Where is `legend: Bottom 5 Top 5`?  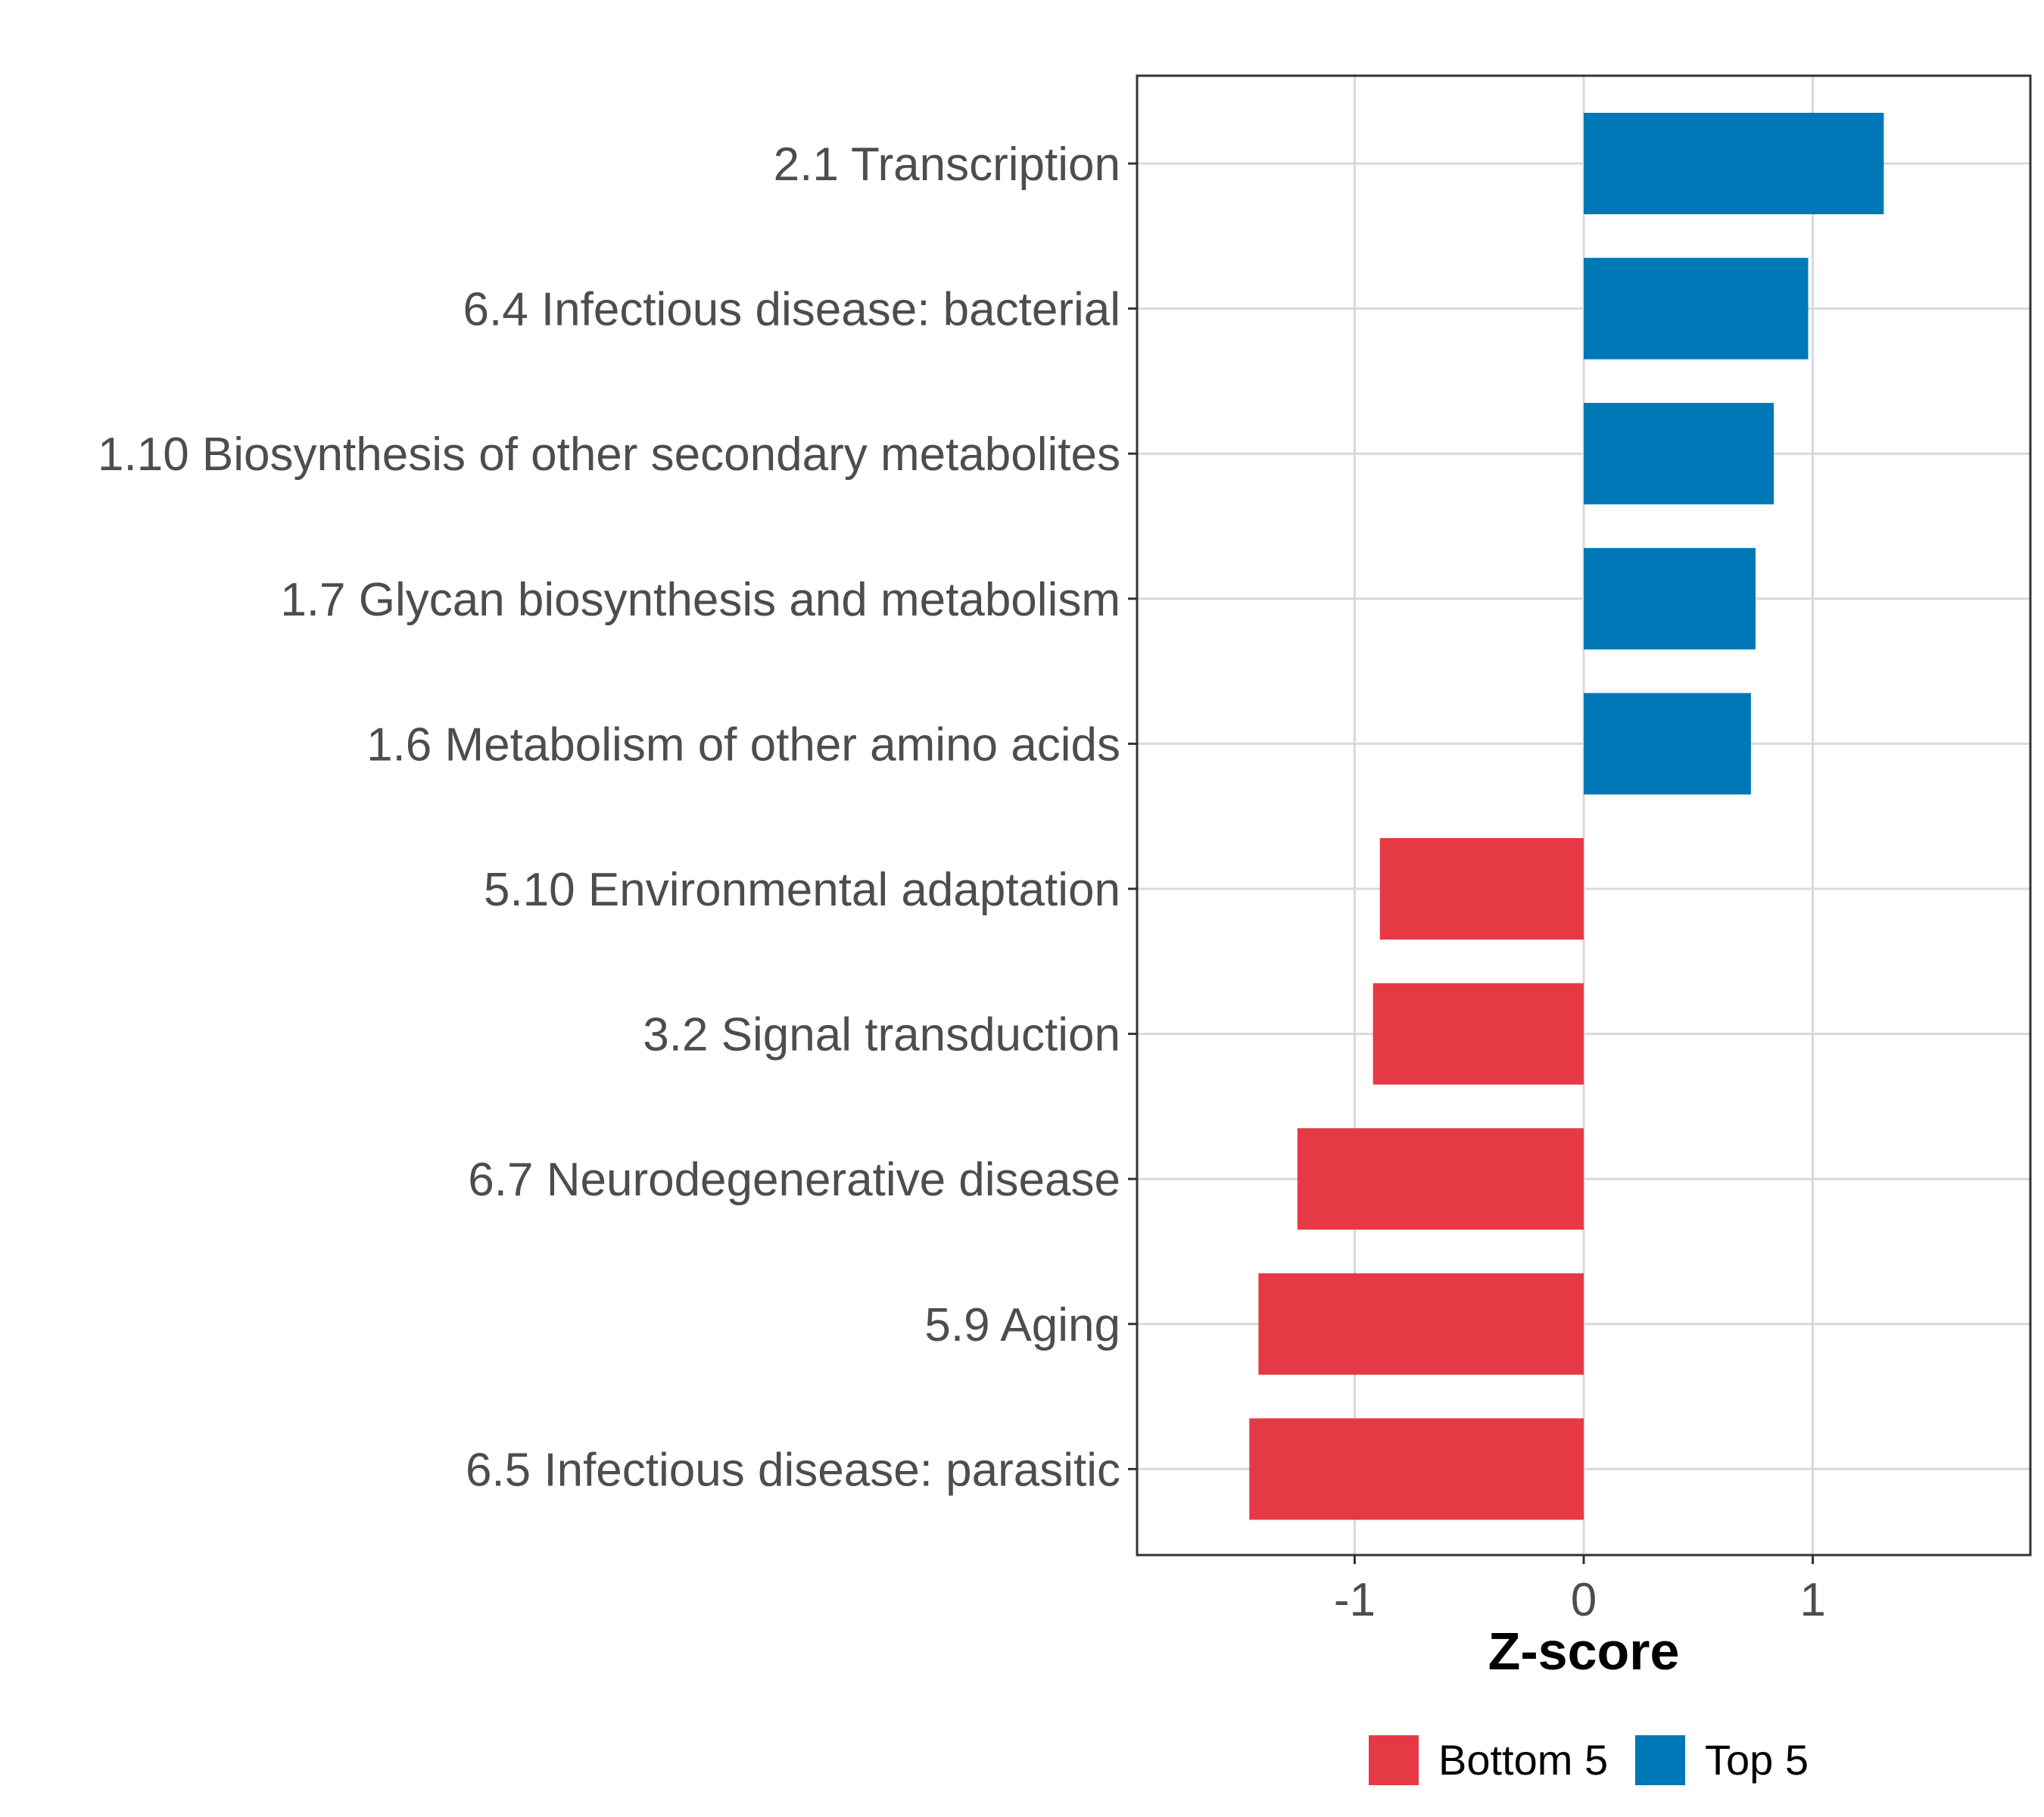
legend: Bottom 5 Top 5 is located at coordinates (1589, 1760).